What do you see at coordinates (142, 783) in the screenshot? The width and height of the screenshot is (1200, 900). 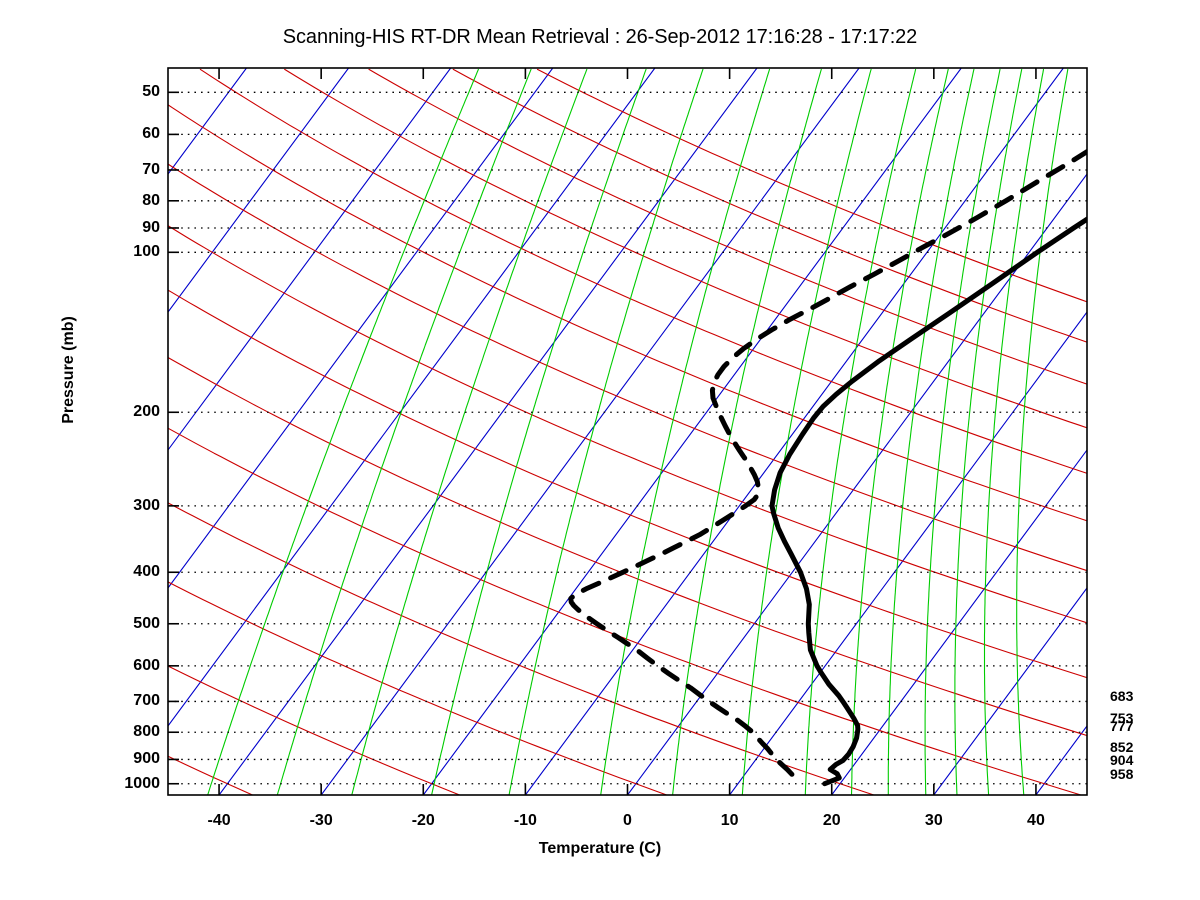 I see `y-tick-label: 1000` at bounding box center [142, 783].